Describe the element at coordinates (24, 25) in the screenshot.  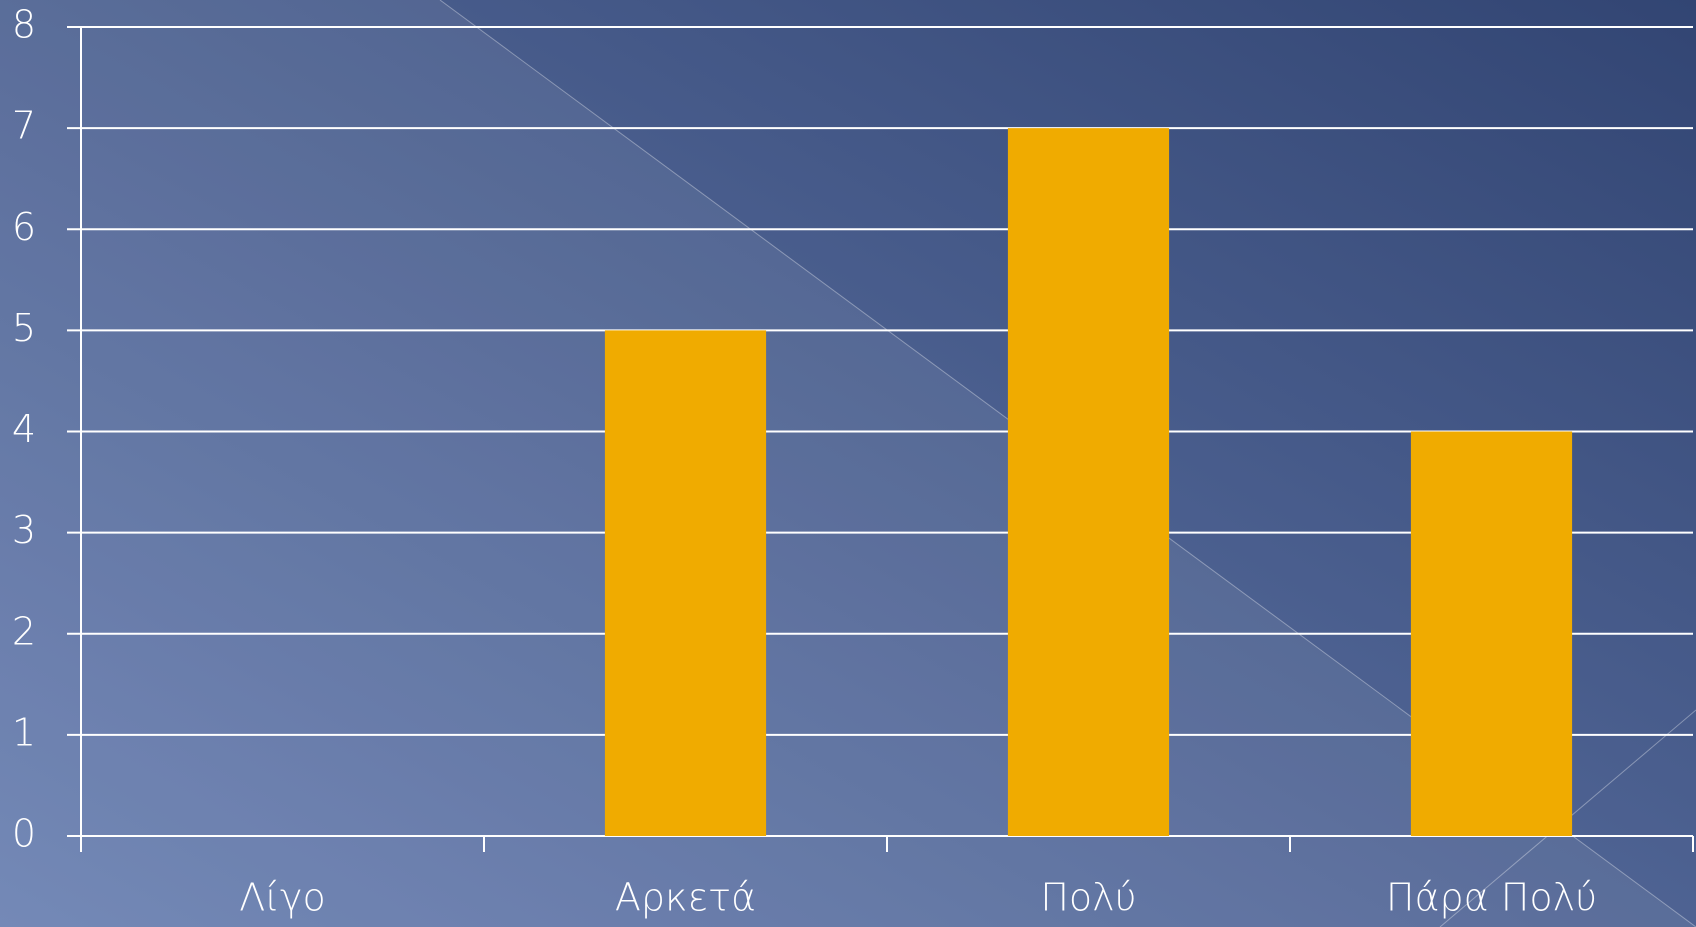
I see `y-tick-label: 8` at that location.